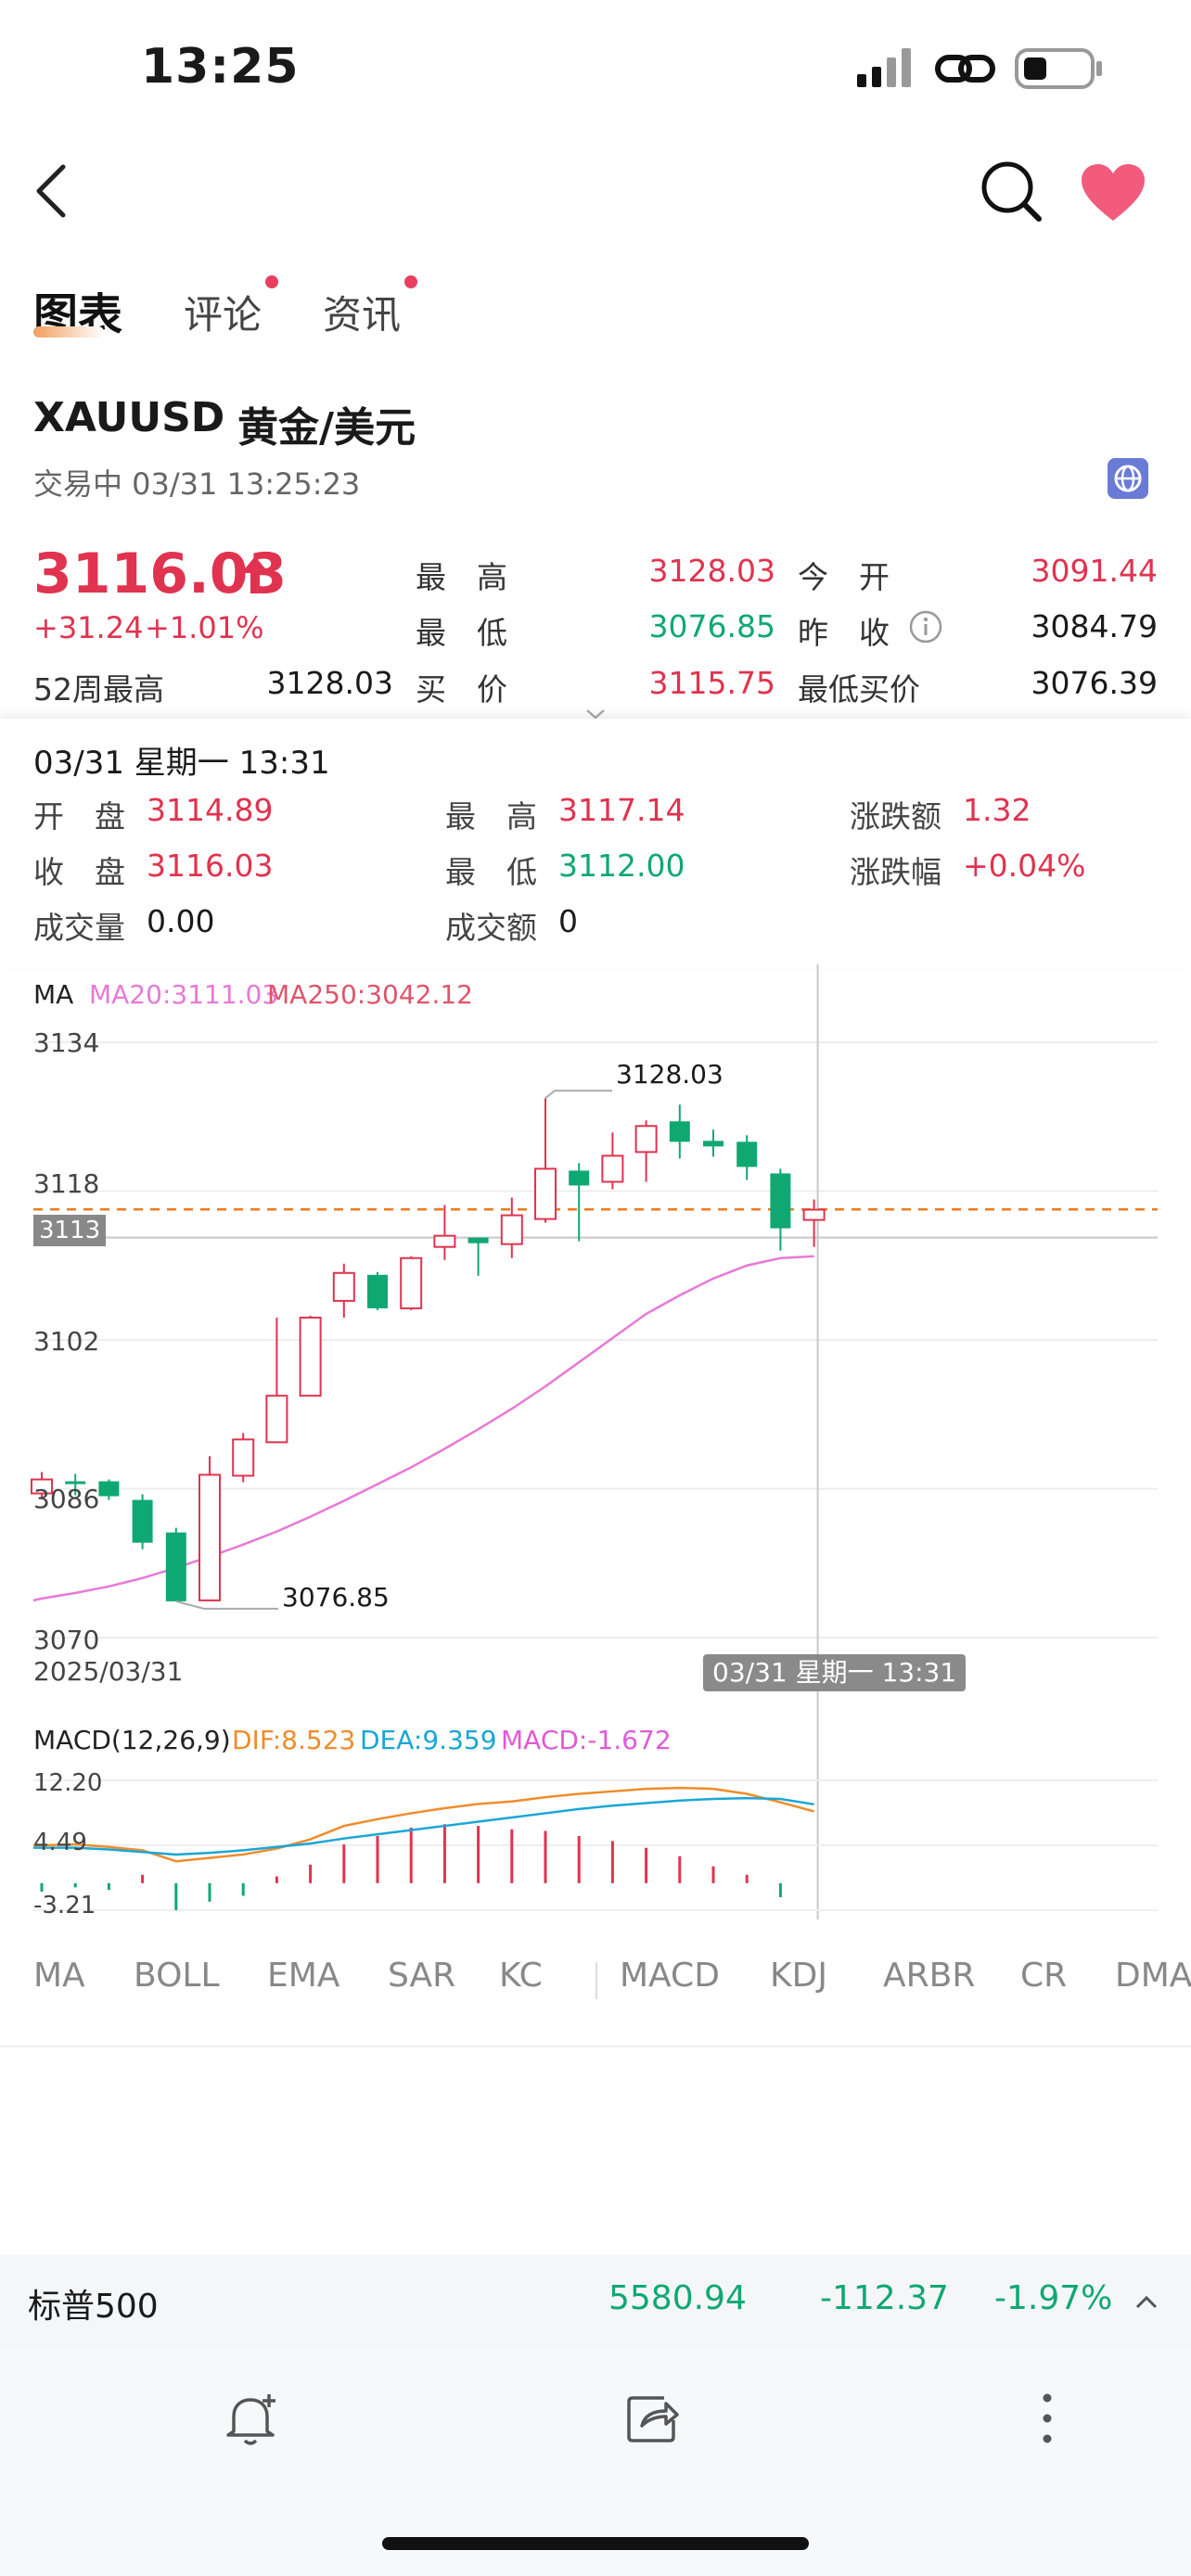 The image size is (1191, 2576). Describe the element at coordinates (521, 1976) in the screenshot. I see `indicator-tab-kc: KC` at that location.